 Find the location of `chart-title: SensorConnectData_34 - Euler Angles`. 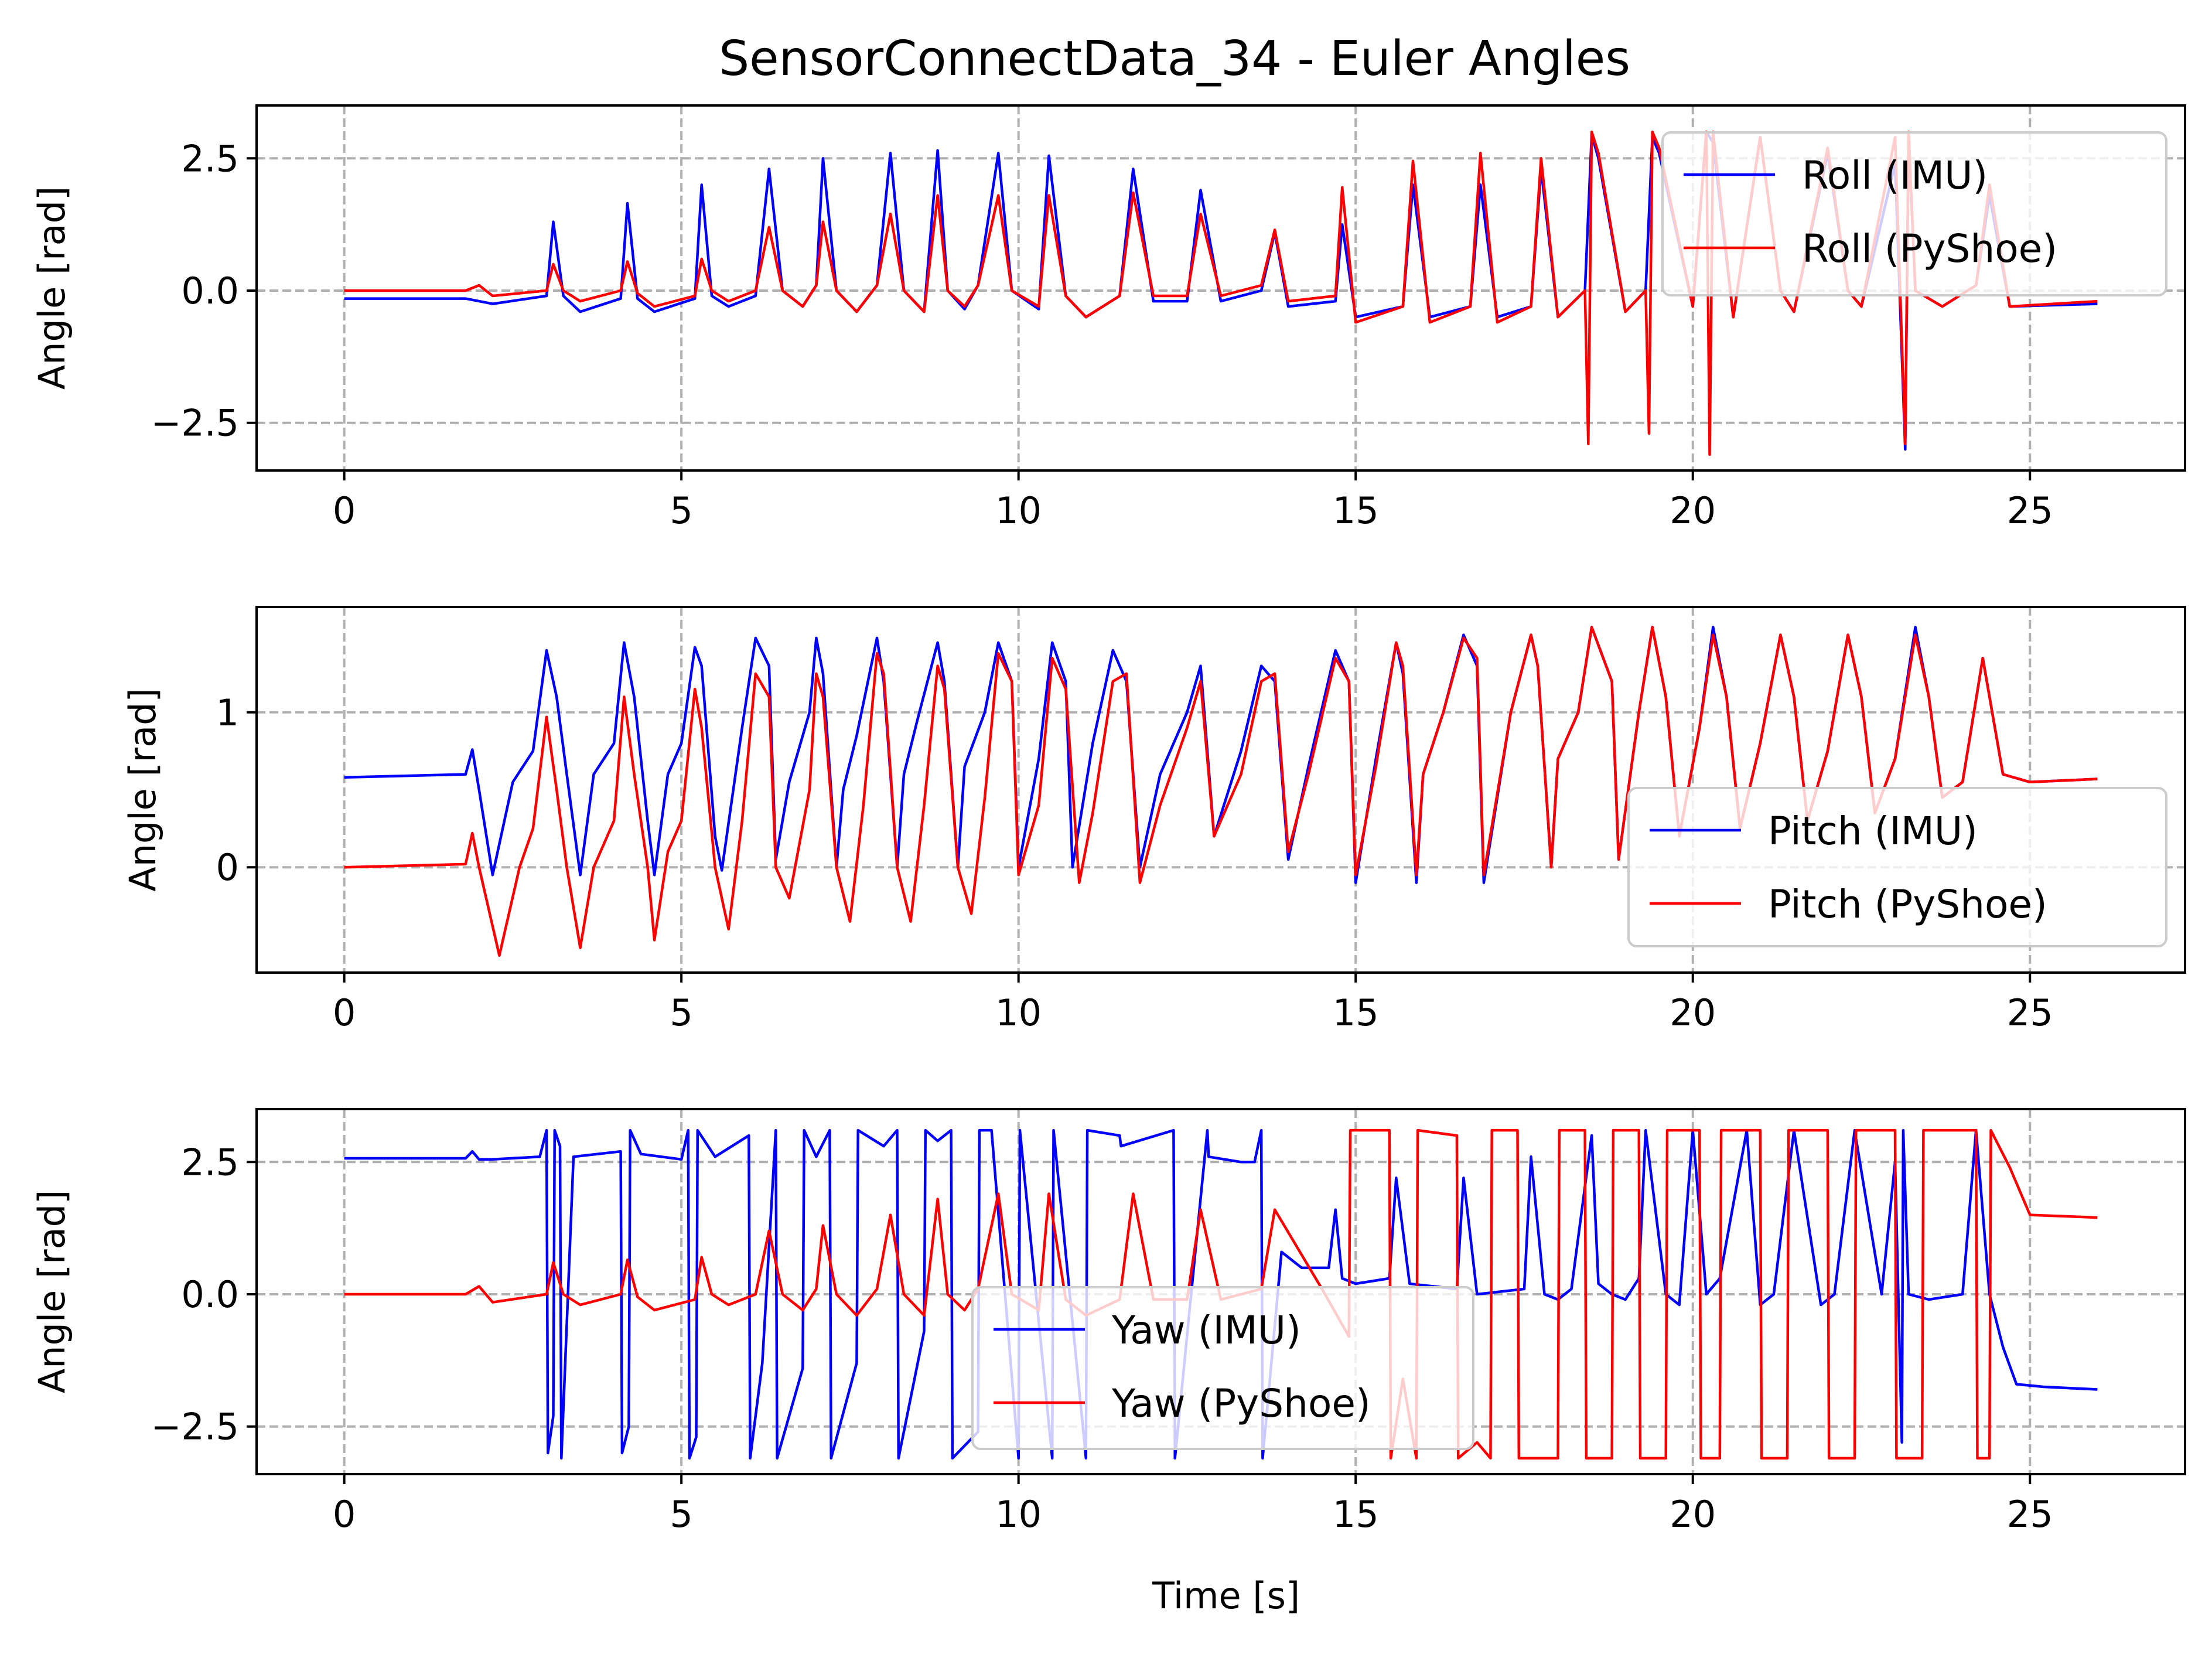

chart-title: SensorConnectData_34 - Euler Angles is located at coordinates (1174, 59).